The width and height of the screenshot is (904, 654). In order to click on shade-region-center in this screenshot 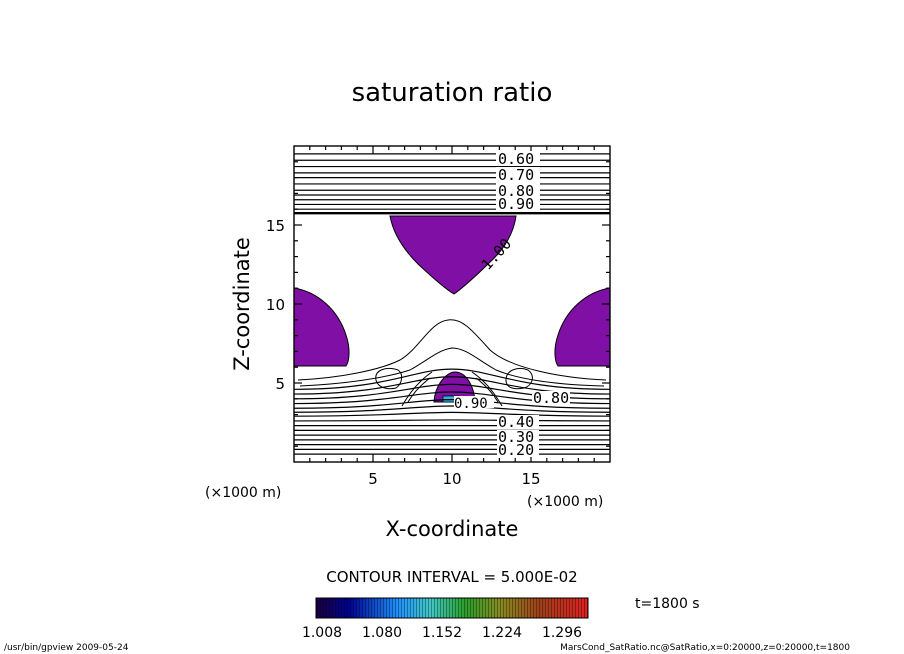, I will do `click(454, 387)`.